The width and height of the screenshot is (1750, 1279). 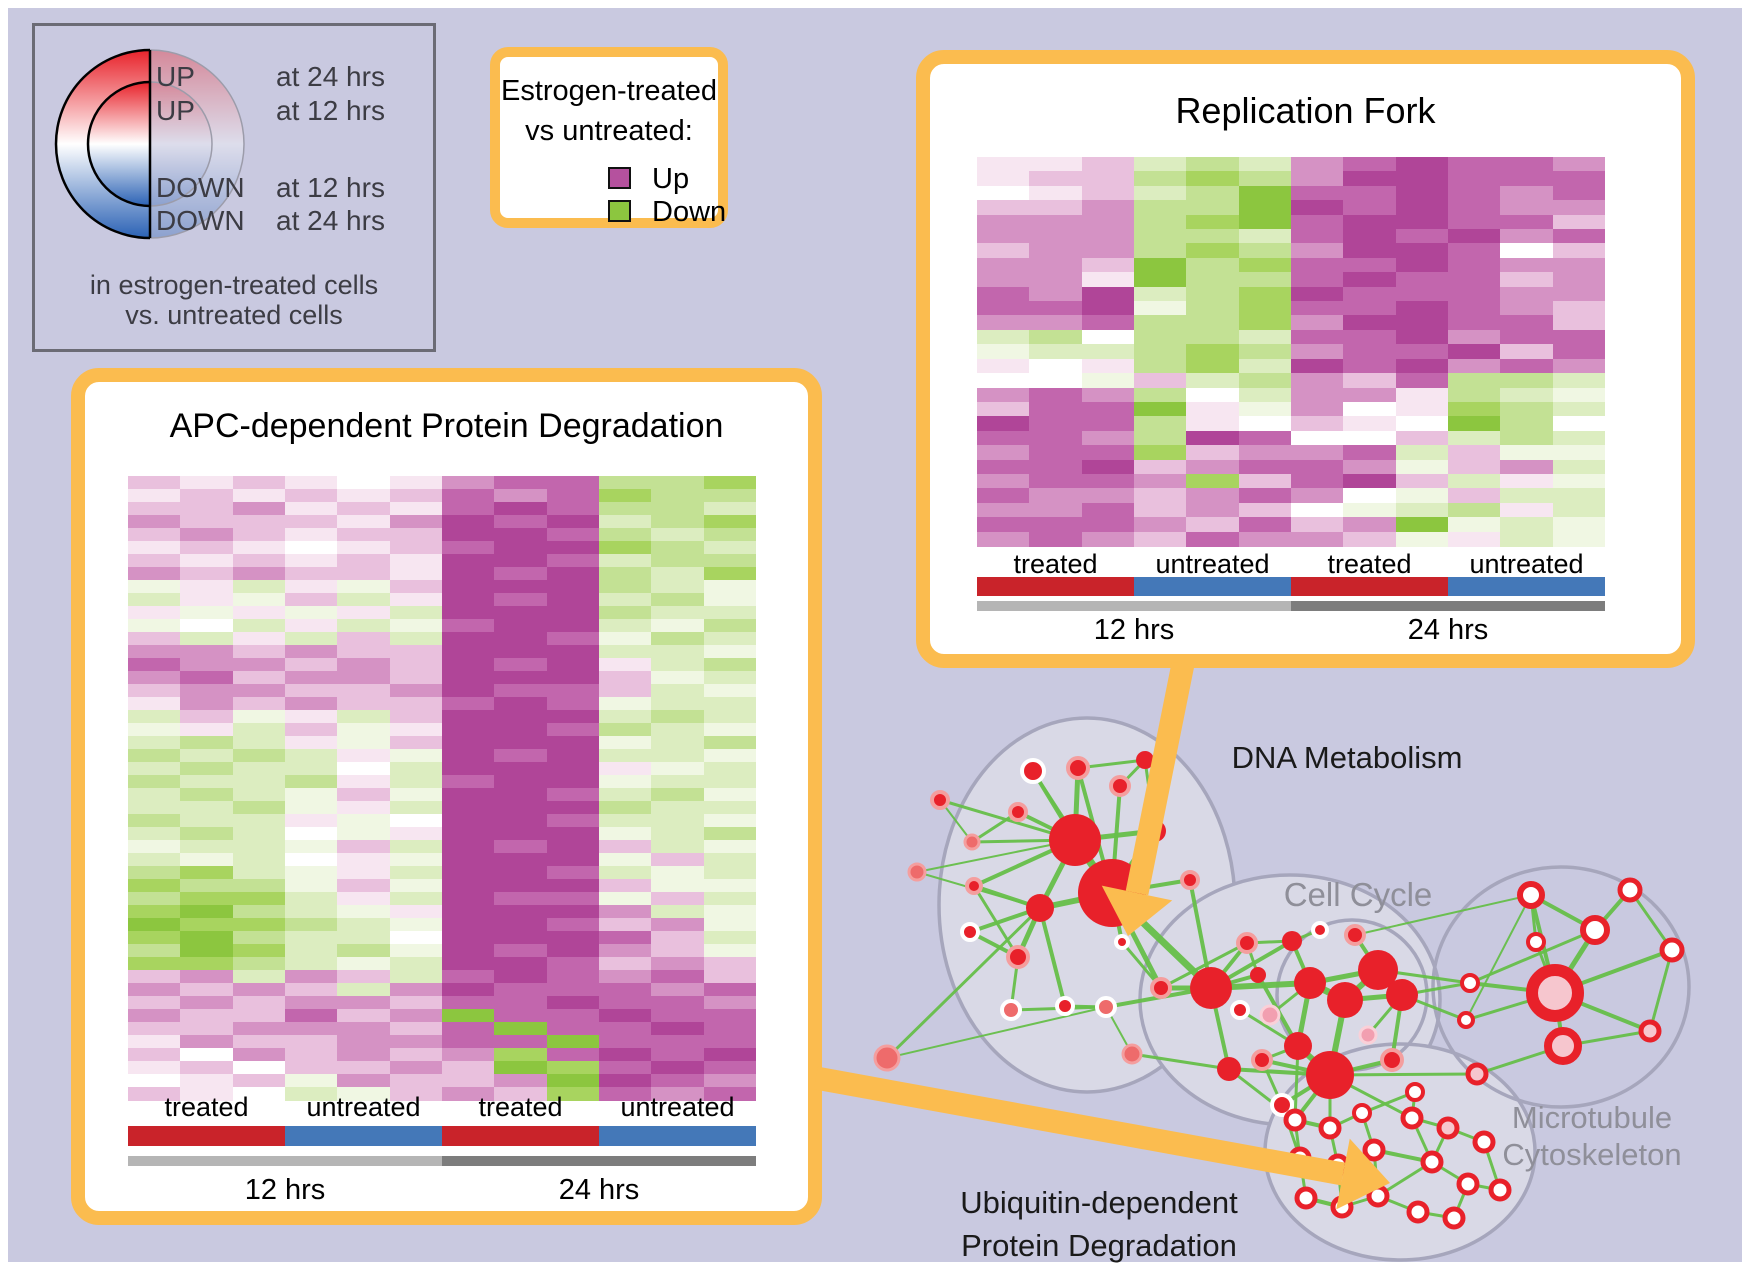 I want to click on replication-fork-heatmap, so click(x=1291, y=352).